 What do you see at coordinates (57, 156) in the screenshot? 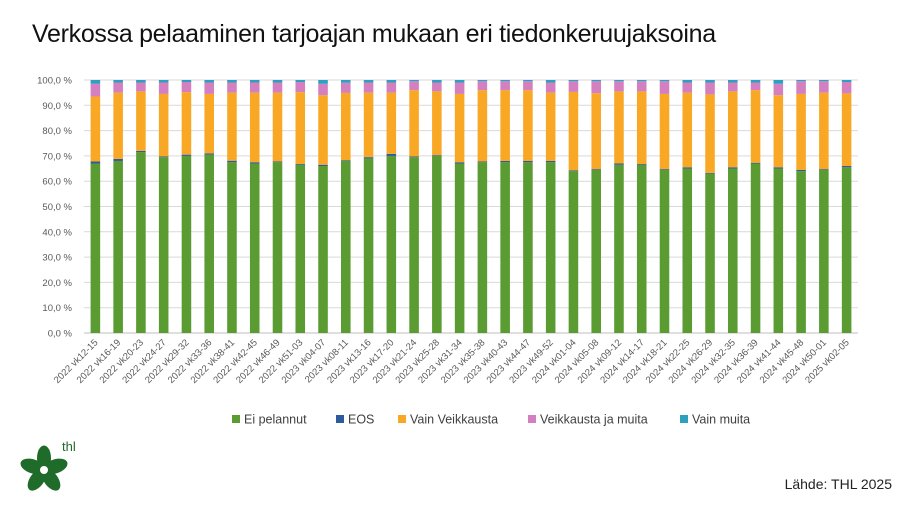
I see `y-tick-label: 70,0 %` at bounding box center [57, 156].